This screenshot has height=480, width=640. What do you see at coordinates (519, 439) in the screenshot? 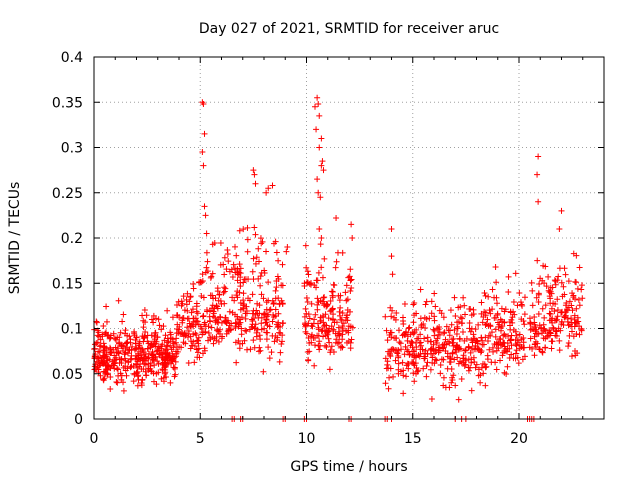
I see `x-tick-label: 20` at bounding box center [519, 439].